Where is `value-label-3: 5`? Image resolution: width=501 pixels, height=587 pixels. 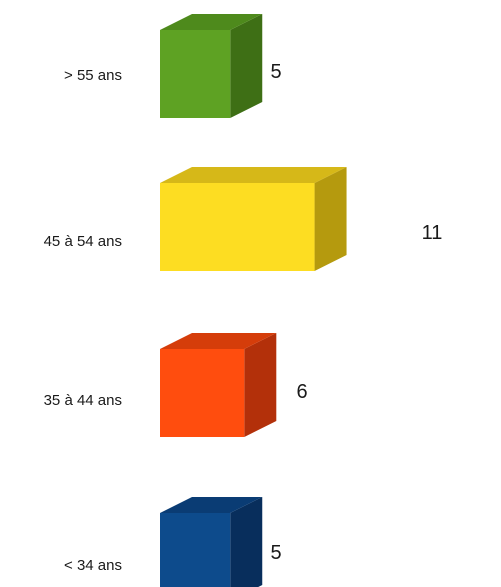 value-label-3: 5 is located at coordinates (275, 553).